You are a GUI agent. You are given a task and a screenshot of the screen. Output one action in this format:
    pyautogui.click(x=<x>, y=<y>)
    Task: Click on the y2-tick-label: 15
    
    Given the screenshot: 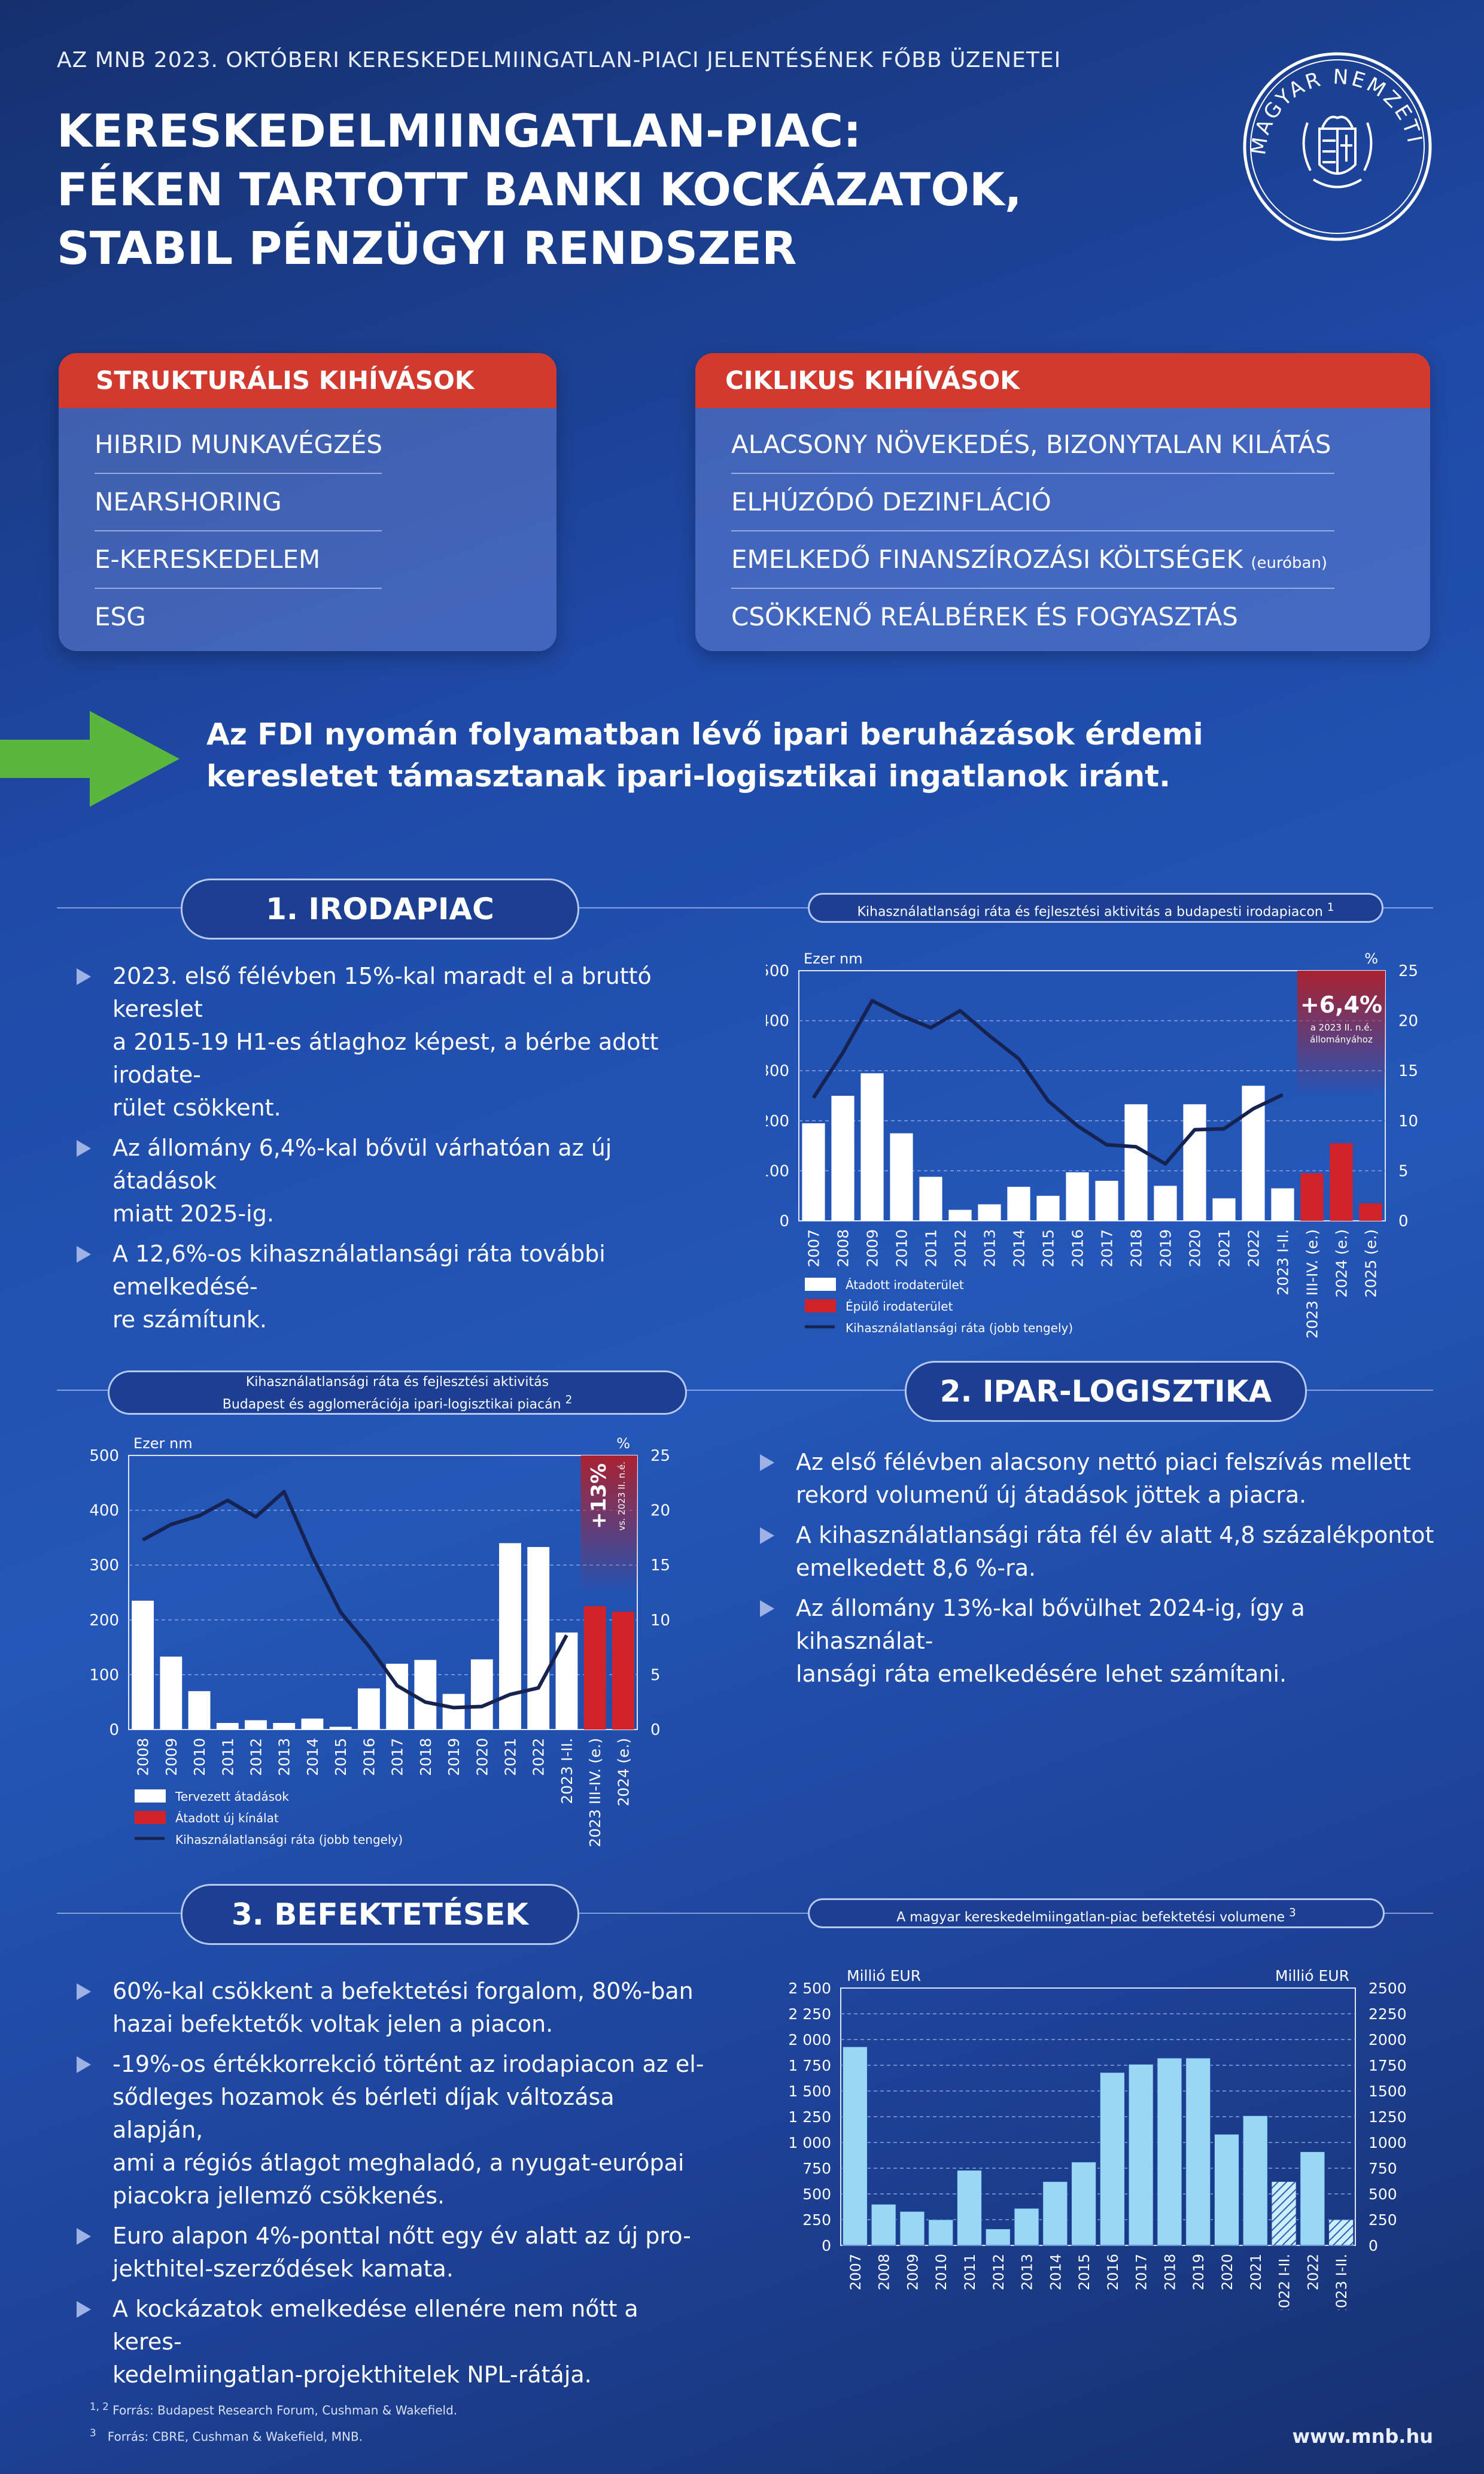 What is the action you would take?
    pyautogui.click(x=1408, y=1071)
    